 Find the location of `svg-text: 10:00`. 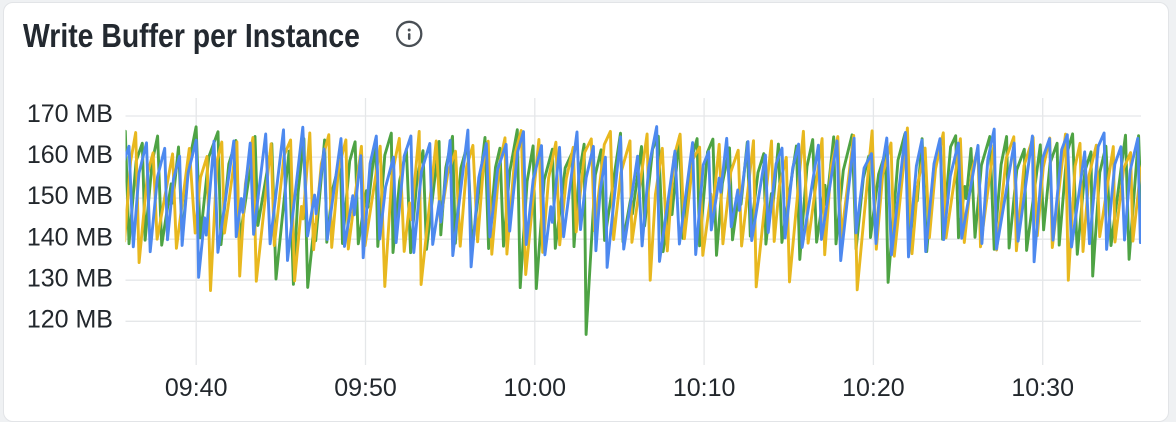

svg-text: 10:00 is located at coordinates (535, 388).